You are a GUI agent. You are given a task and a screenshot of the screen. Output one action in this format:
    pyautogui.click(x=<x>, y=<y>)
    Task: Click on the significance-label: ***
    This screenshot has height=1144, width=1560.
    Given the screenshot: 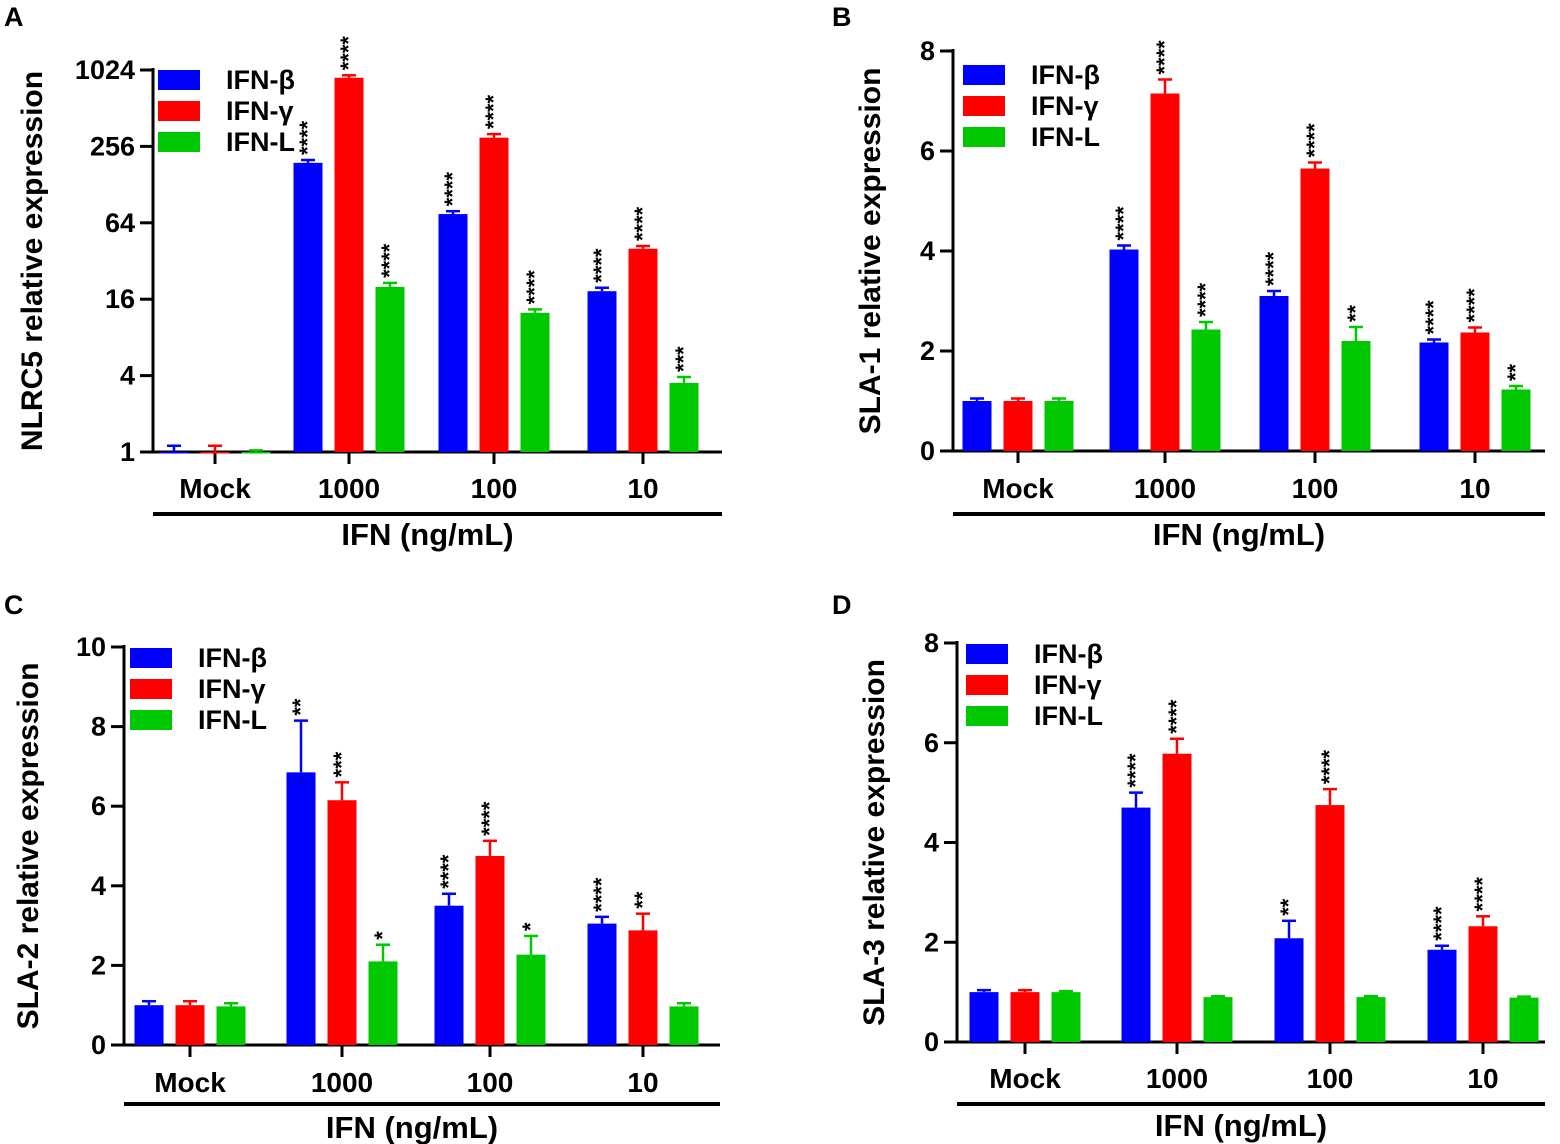 What is the action you would take?
    pyautogui.click(x=341, y=764)
    